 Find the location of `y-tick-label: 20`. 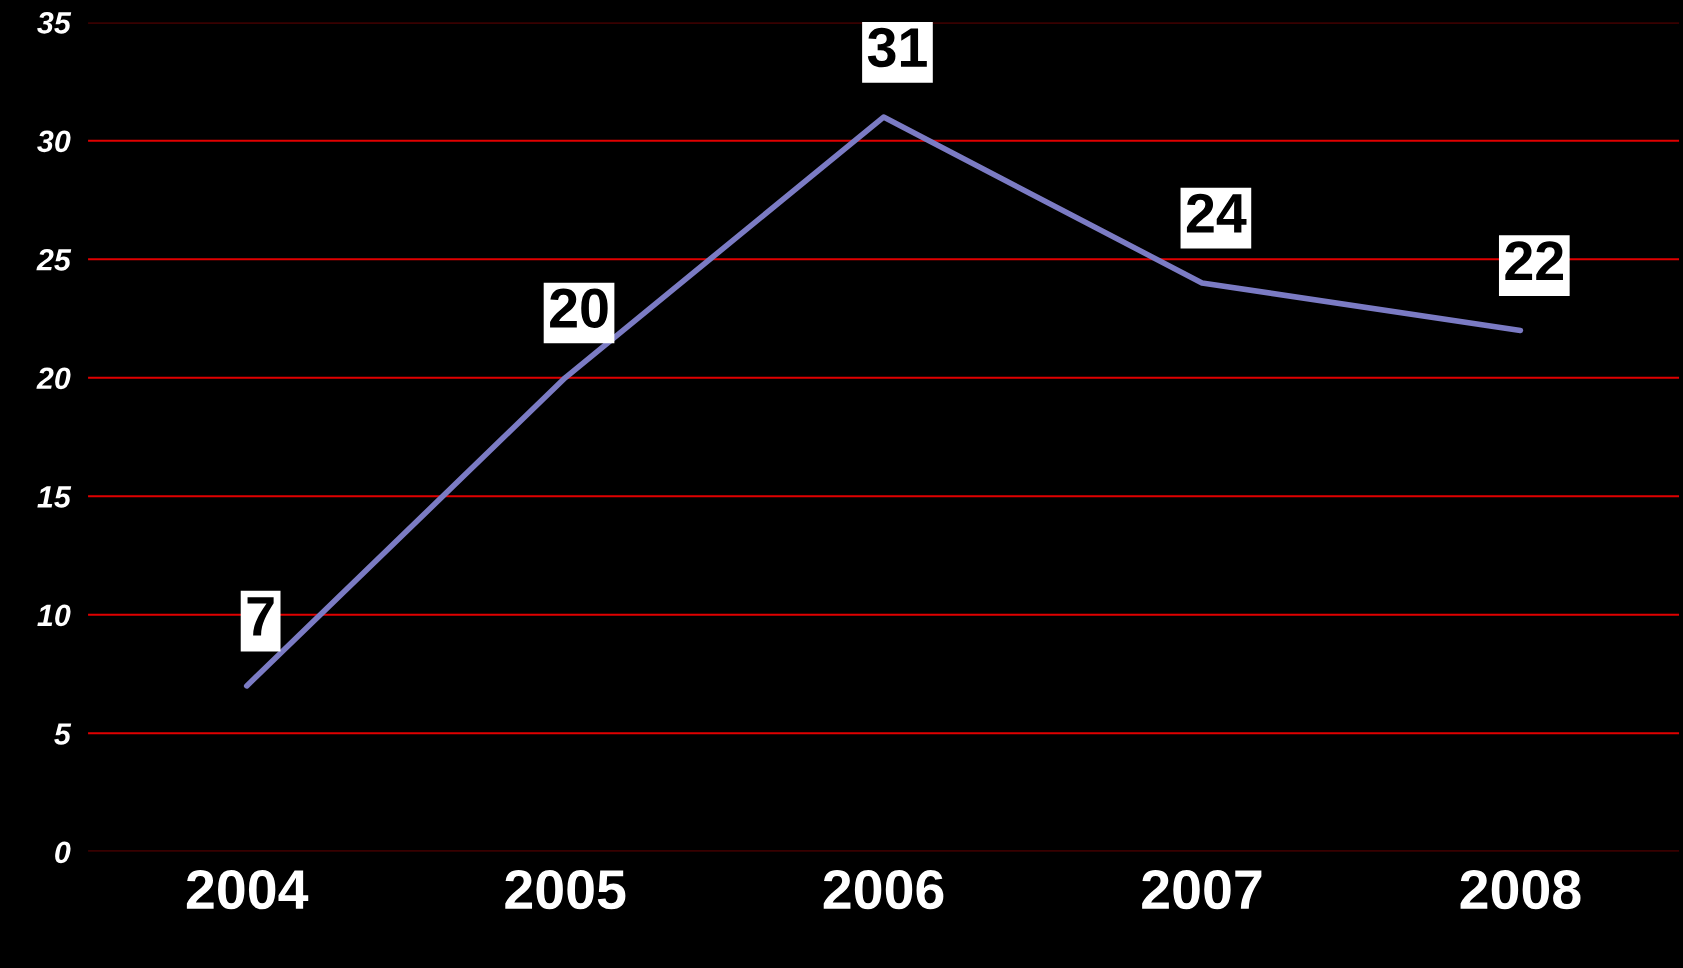

y-tick-label: 20 is located at coordinates (53, 378).